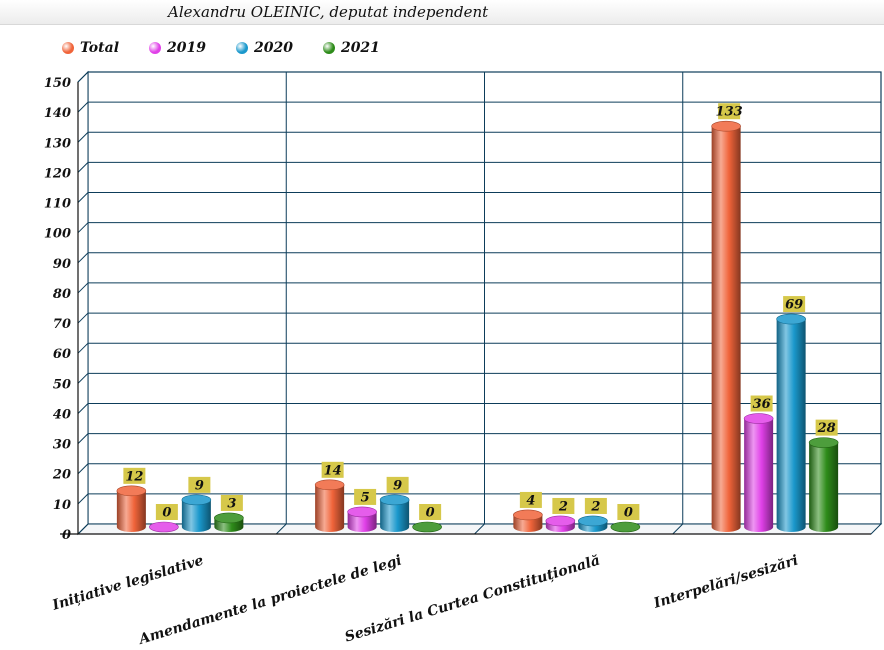 The image size is (884, 650). I want to click on legend-item: 2020, so click(264, 48).